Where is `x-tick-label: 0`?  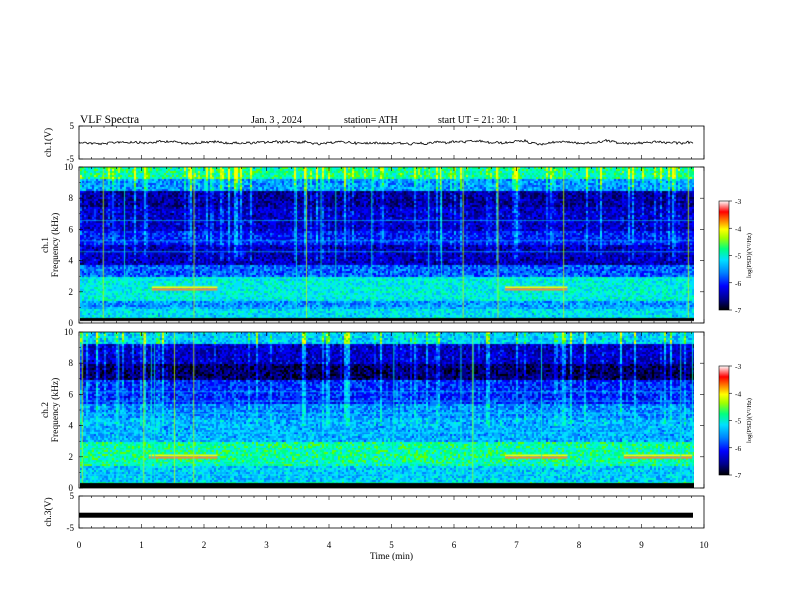
x-tick-label: 0 is located at coordinates (79, 545).